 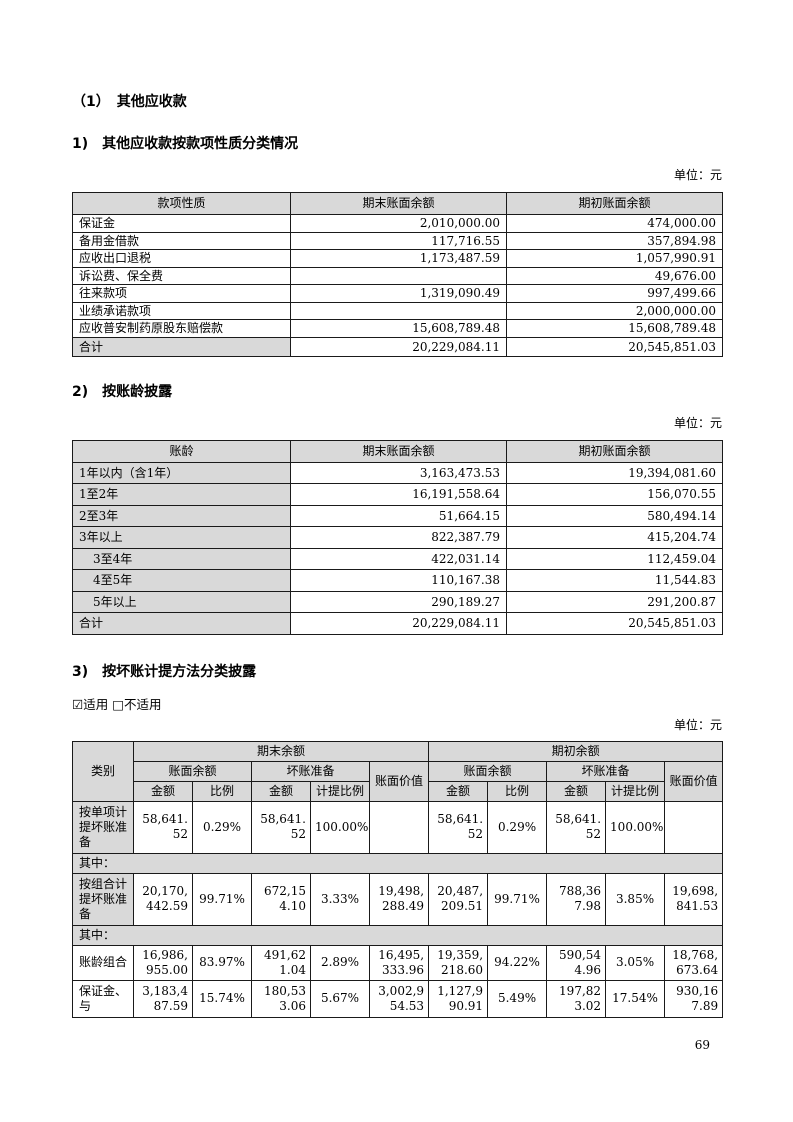 I want to click on cell-value: 2,010,000.00, so click(x=398, y=223).